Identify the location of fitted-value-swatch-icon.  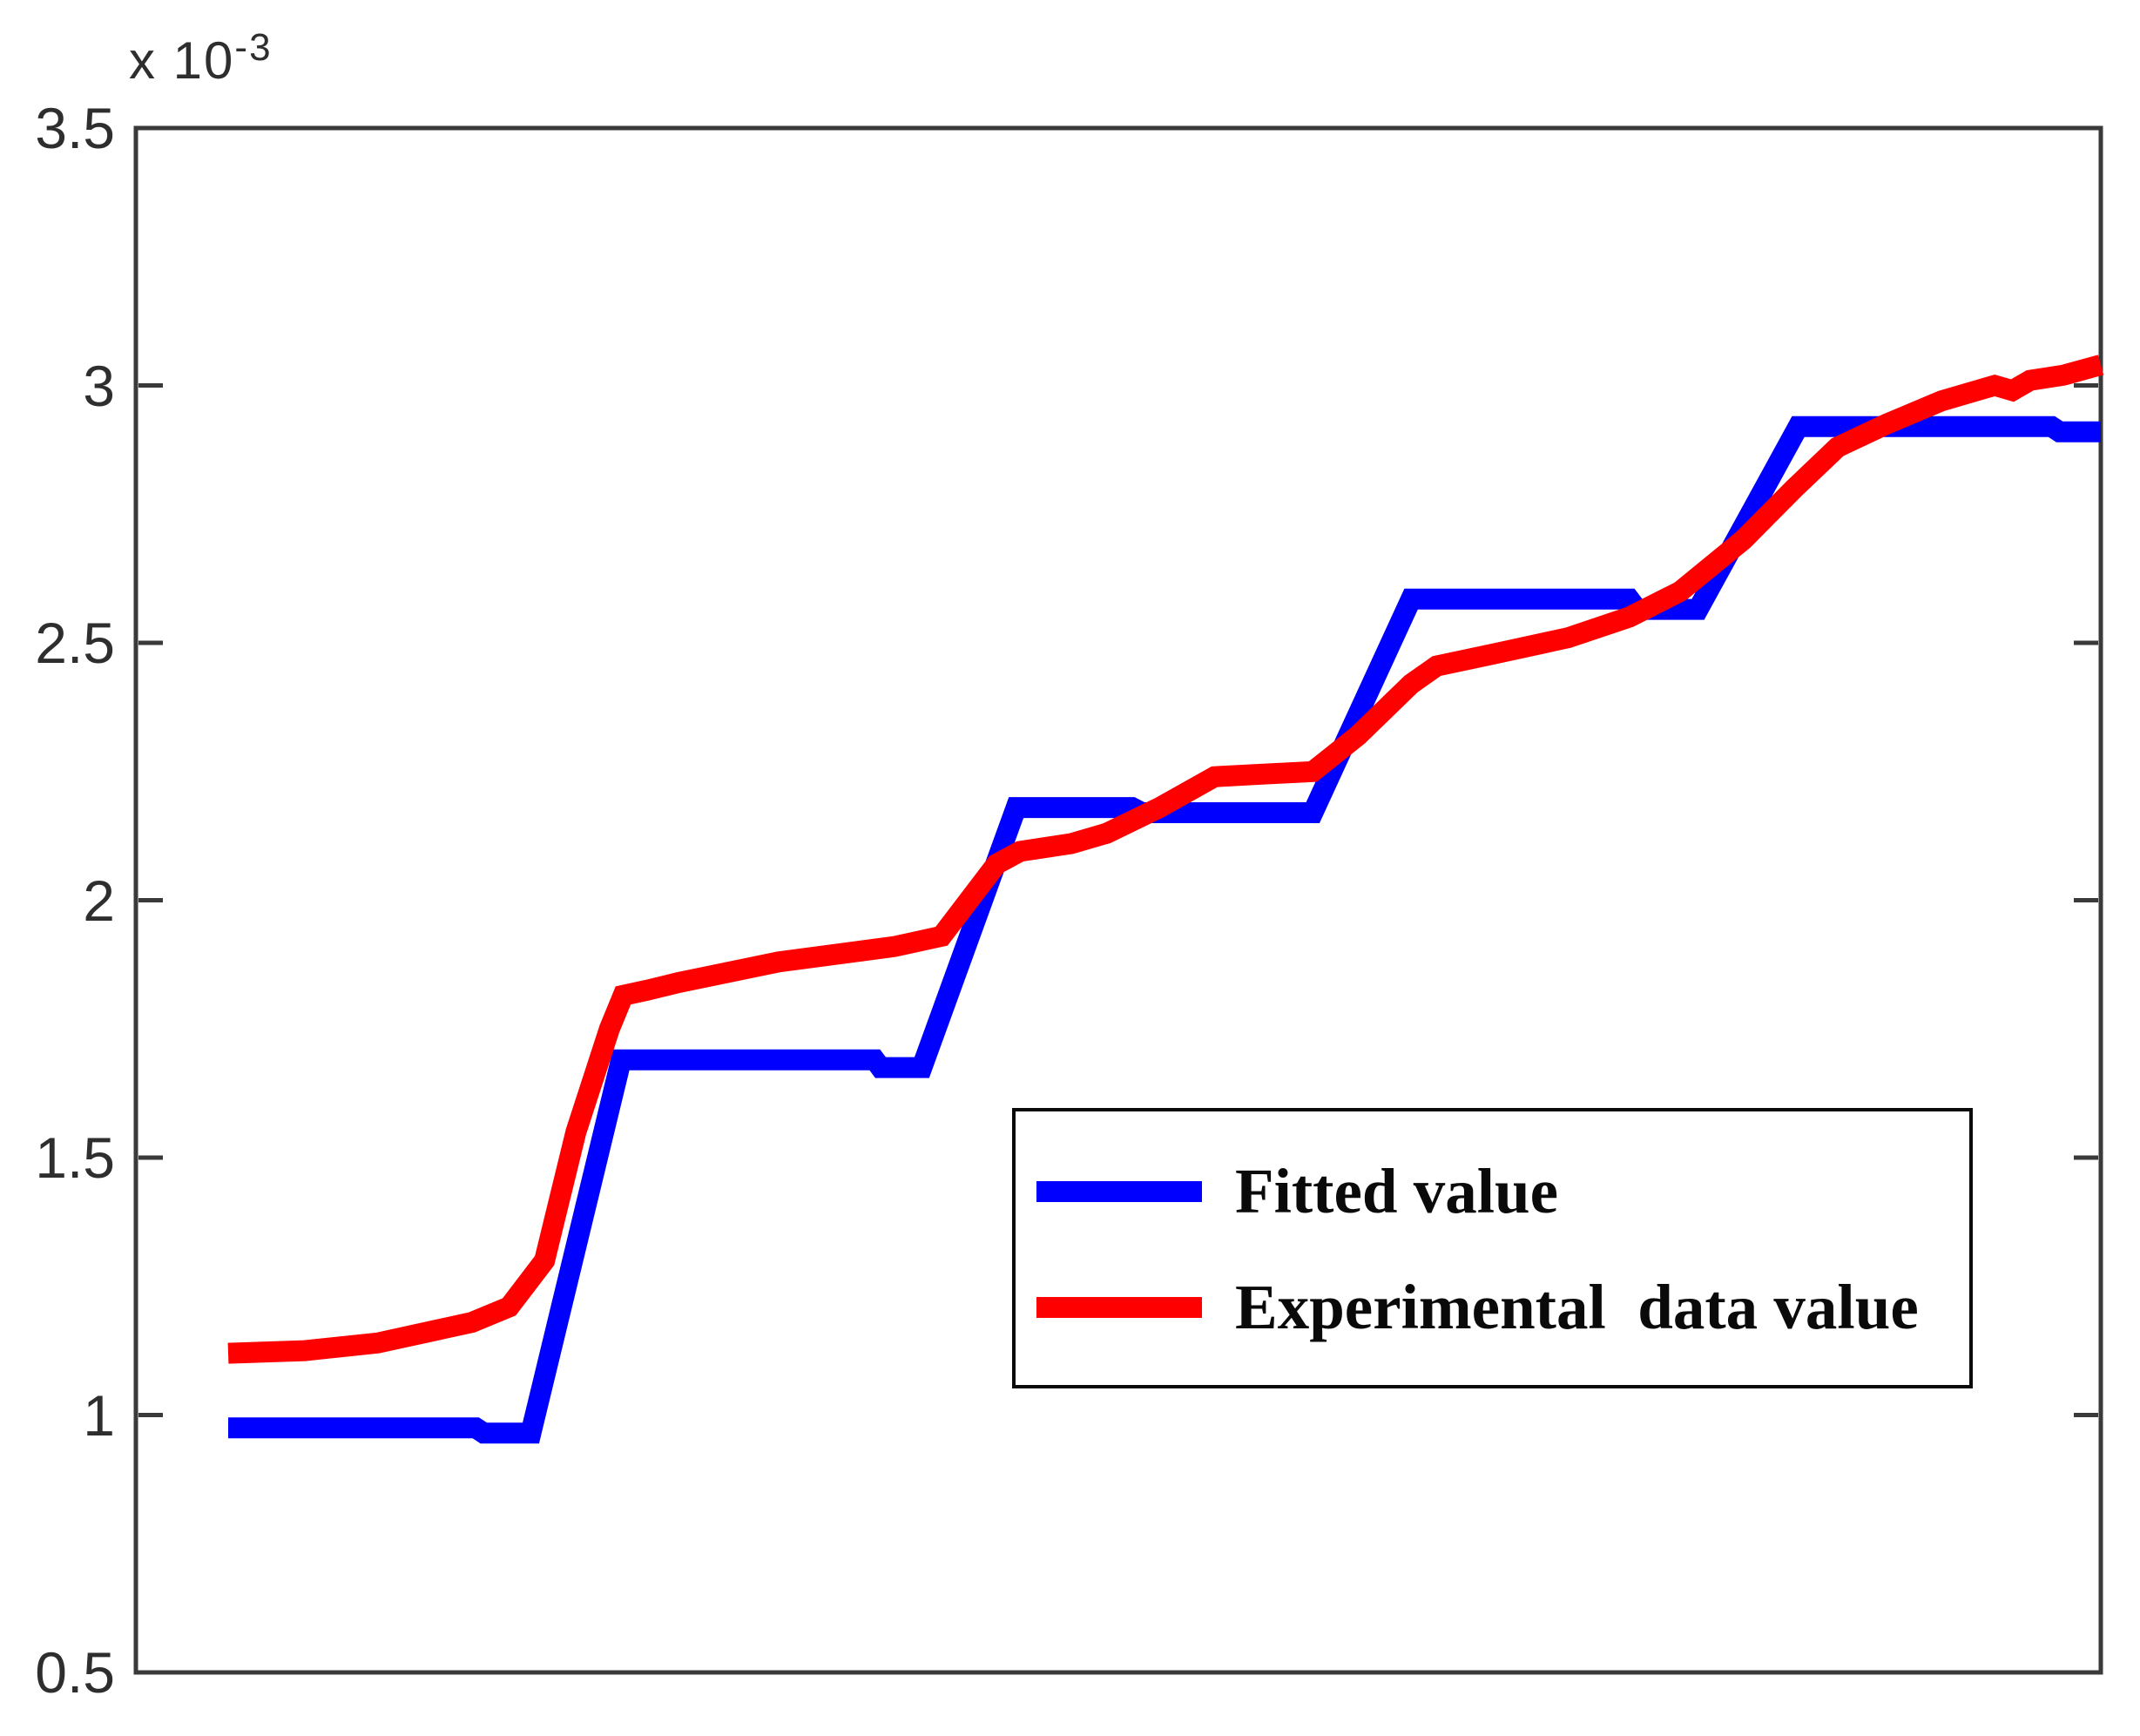
(1119, 1191).